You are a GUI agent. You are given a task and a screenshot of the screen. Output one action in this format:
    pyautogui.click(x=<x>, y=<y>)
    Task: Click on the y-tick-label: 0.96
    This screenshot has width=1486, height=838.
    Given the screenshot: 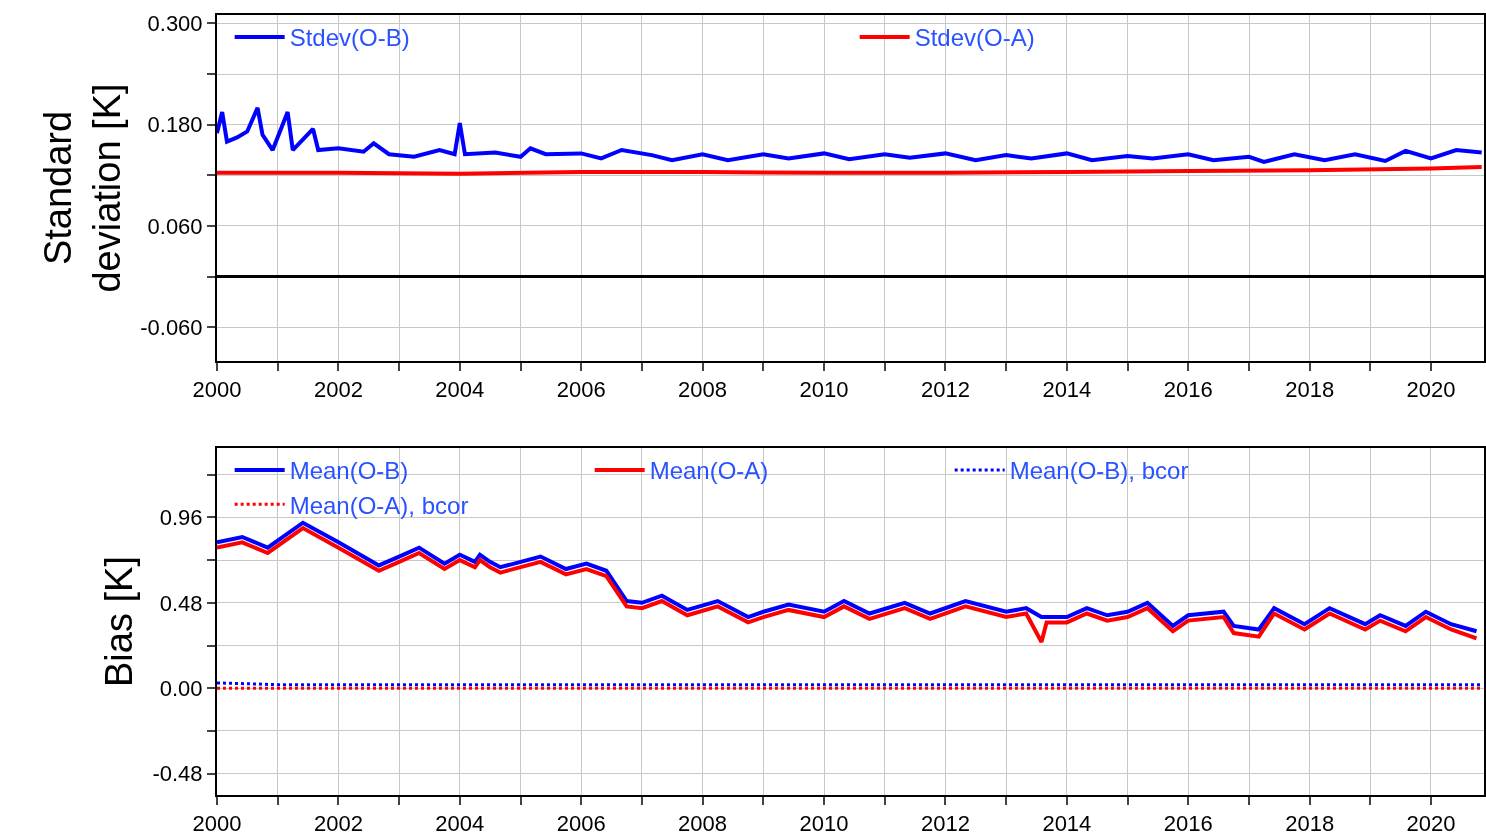 What is the action you would take?
    pyautogui.click(x=181, y=518)
    